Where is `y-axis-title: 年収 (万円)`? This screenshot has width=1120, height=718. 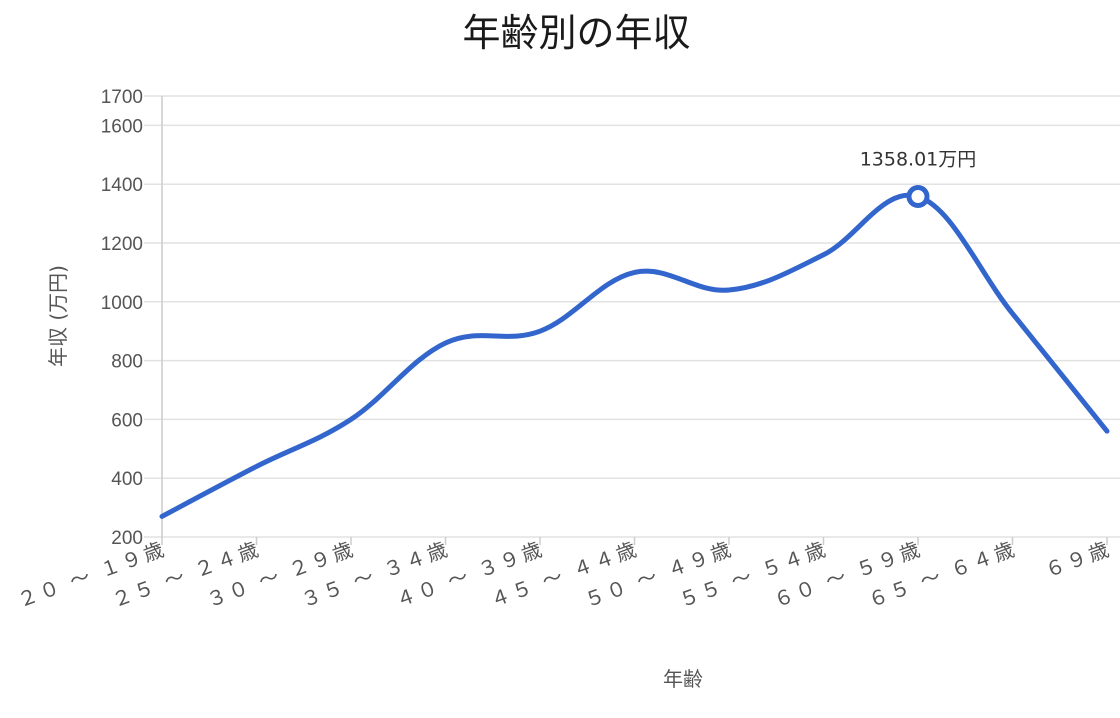
y-axis-title: 年収 (万円) is located at coordinates (58, 316).